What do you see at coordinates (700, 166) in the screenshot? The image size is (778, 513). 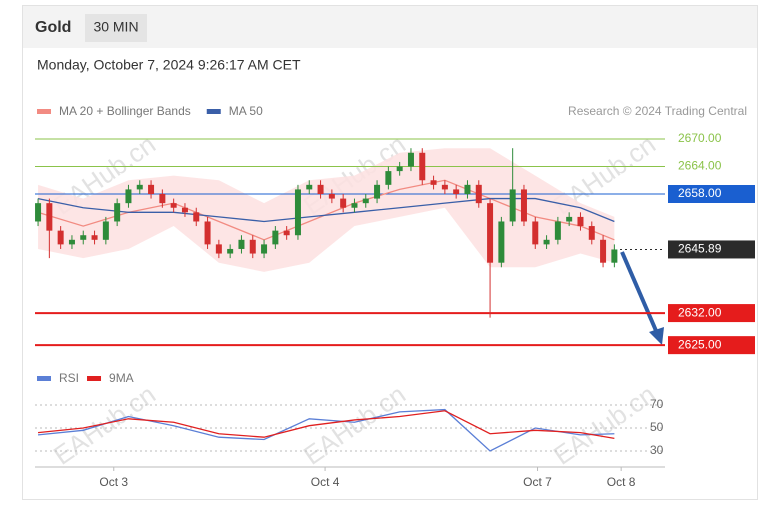 I see `level-label: 2664.00` at bounding box center [700, 166].